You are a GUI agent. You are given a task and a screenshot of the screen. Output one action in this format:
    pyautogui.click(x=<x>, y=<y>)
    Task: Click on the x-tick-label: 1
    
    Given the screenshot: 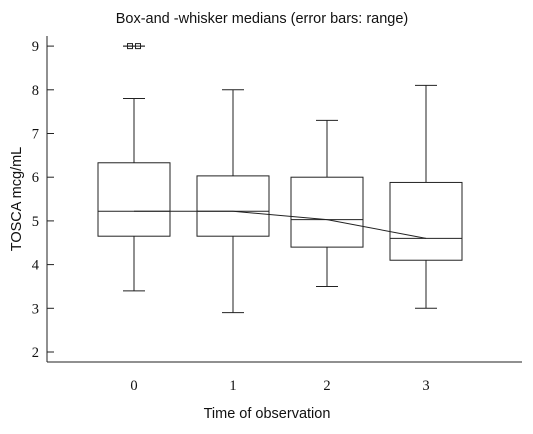 What is the action you would take?
    pyautogui.click(x=232, y=386)
    